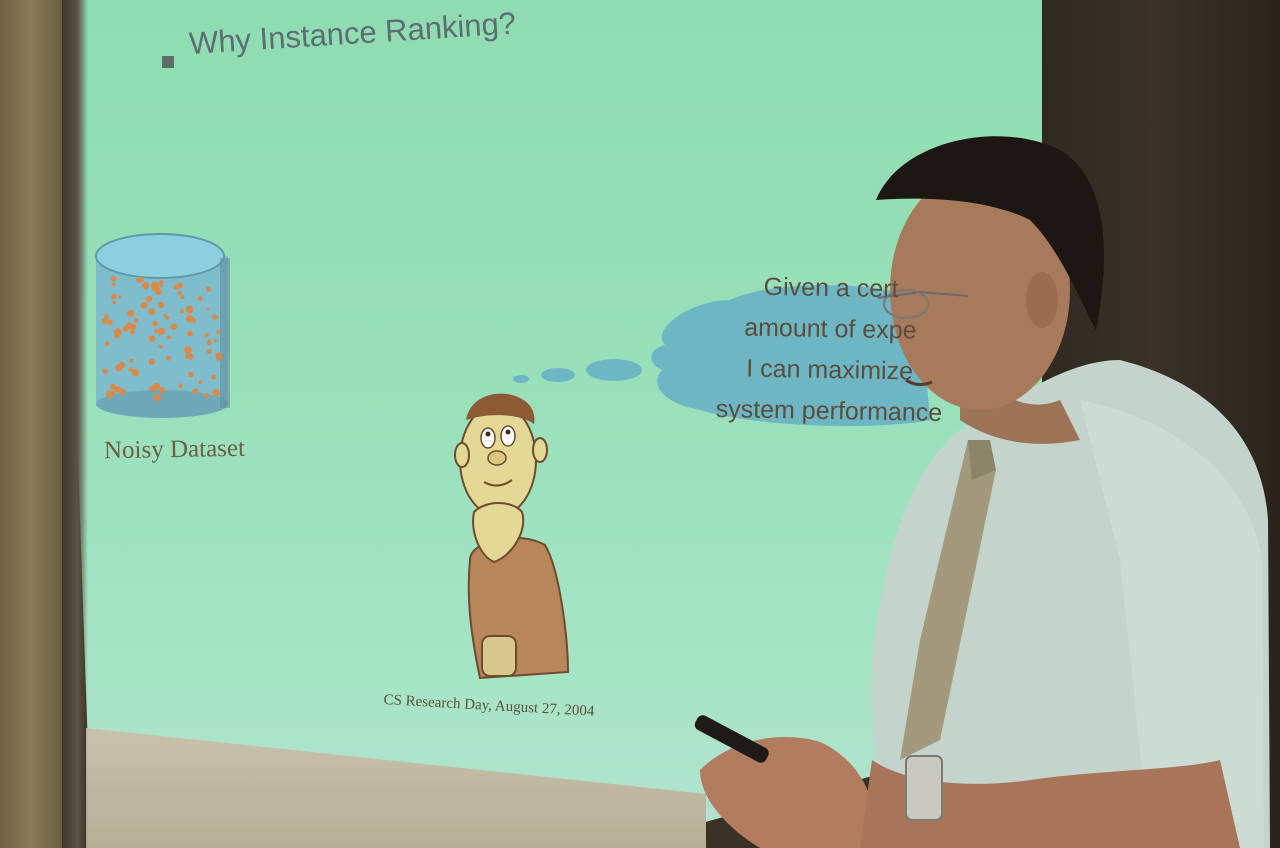 This screenshot has width=1280, height=848. What do you see at coordinates (830, 370) in the screenshot?
I see `thought-line: I can maximize` at bounding box center [830, 370].